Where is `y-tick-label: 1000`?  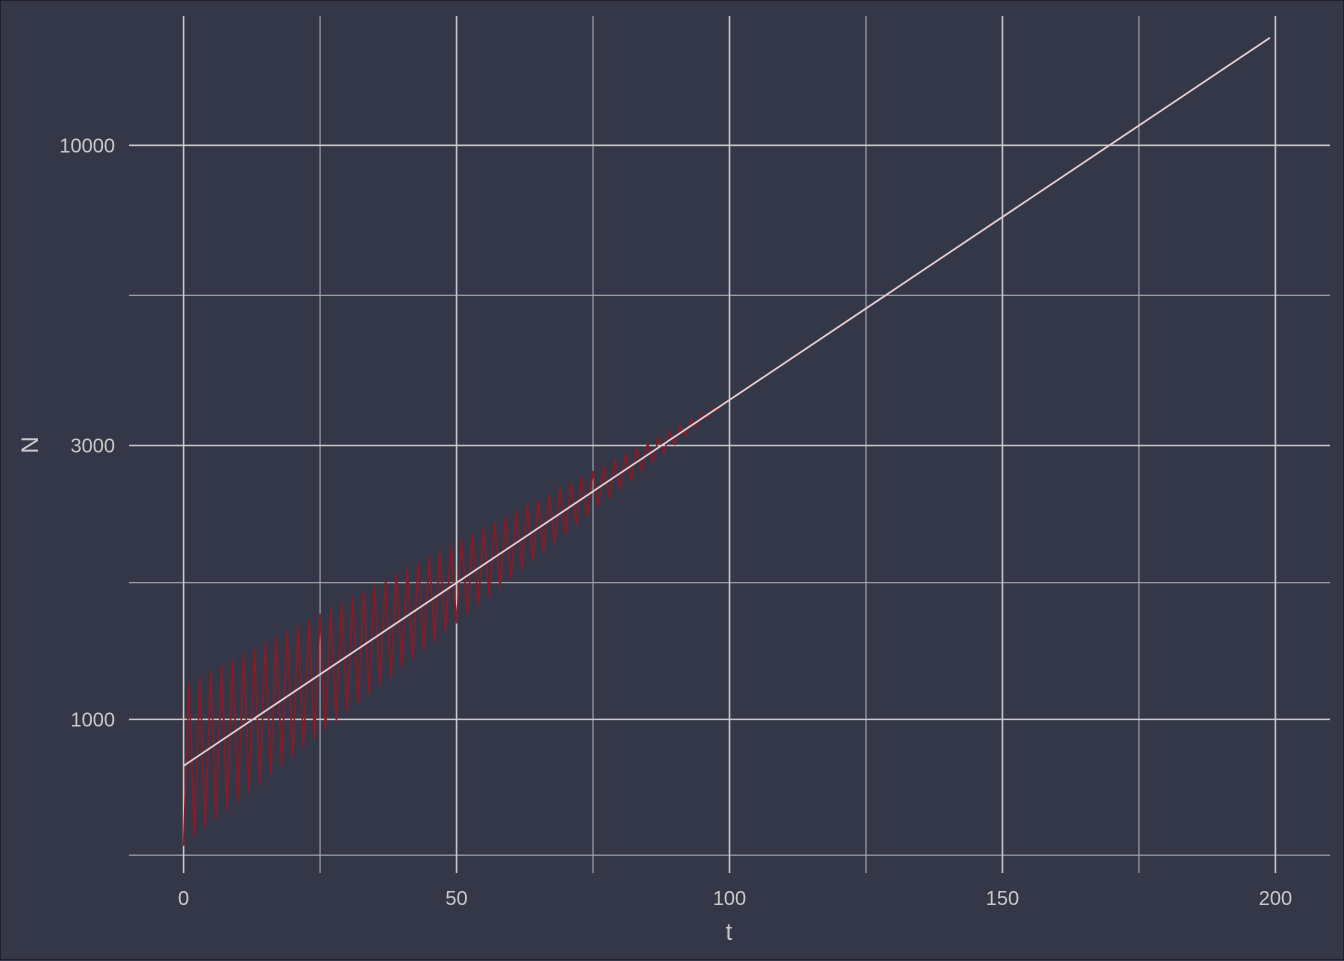 y-tick-label: 1000 is located at coordinates (93, 720).